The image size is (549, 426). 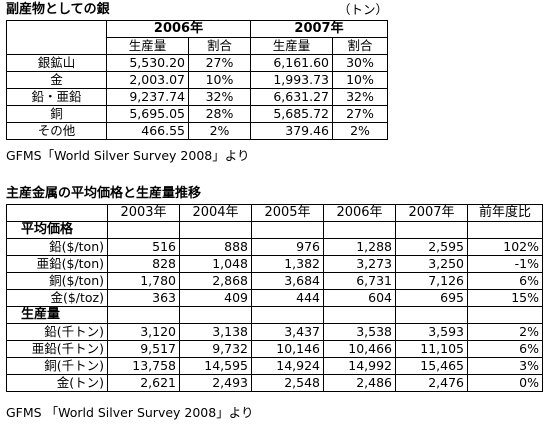 I want to click on cell-value: 9,732, so click(x=215, y=349).